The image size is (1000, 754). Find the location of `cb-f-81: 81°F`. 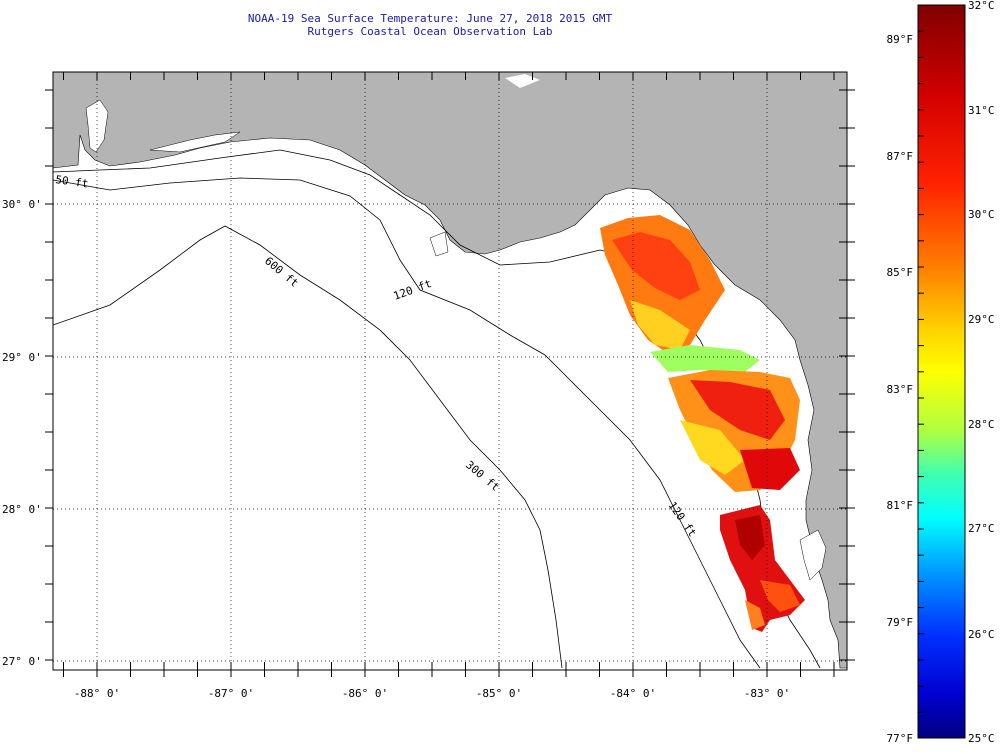

cb-f-81: 81°F is located at coordinates (900, 505).